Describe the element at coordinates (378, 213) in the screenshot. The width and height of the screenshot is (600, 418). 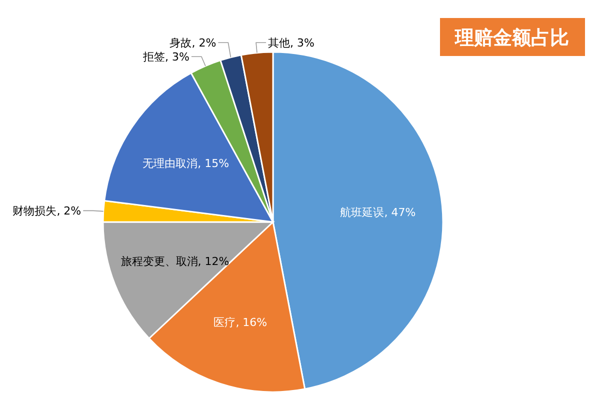
I see `slice-label: 航班延误, 47%` at that location.